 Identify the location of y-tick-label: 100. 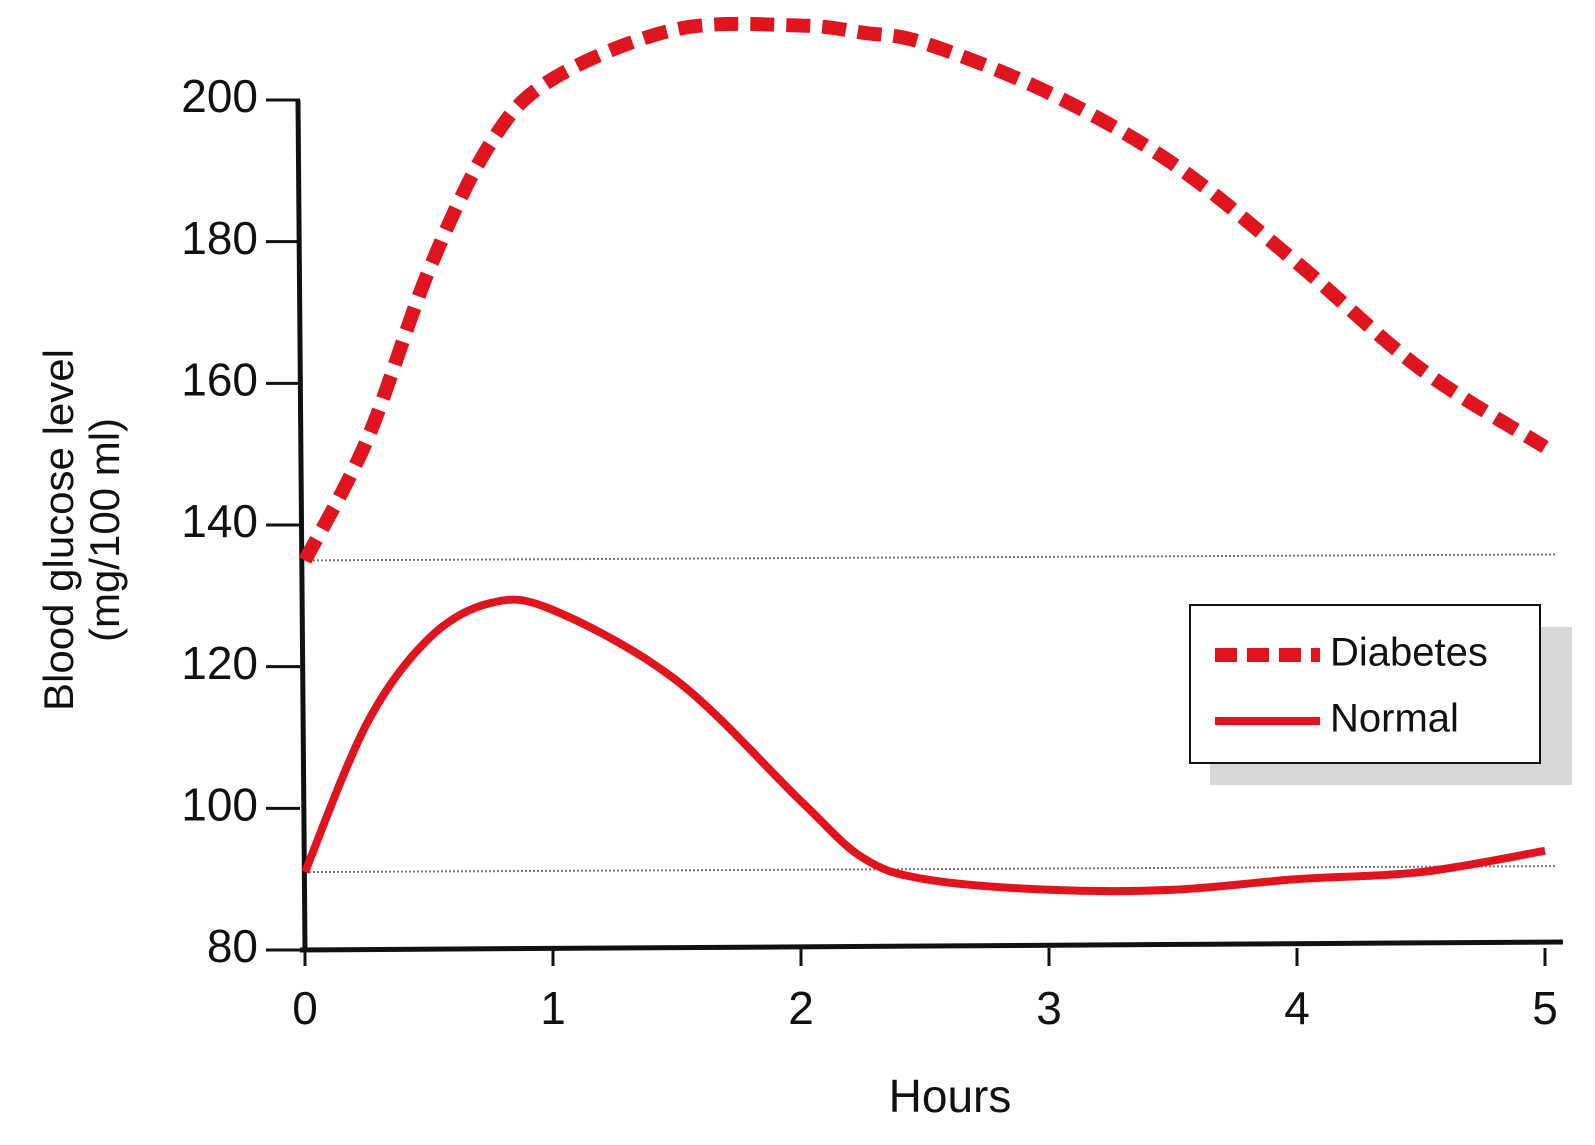
(219, 804).